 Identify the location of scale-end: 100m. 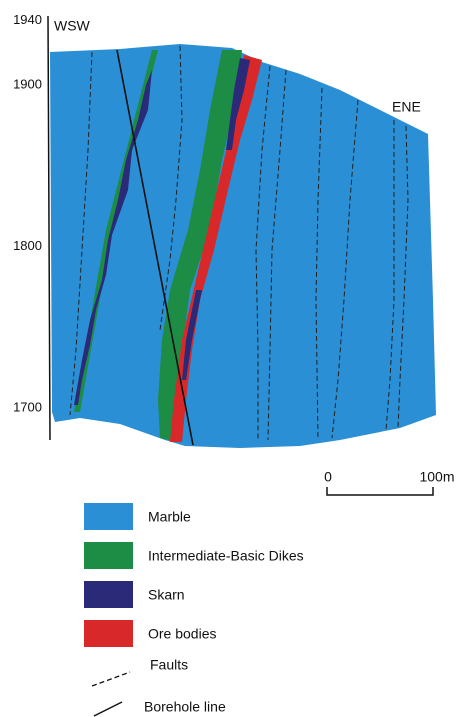
(436, 477).